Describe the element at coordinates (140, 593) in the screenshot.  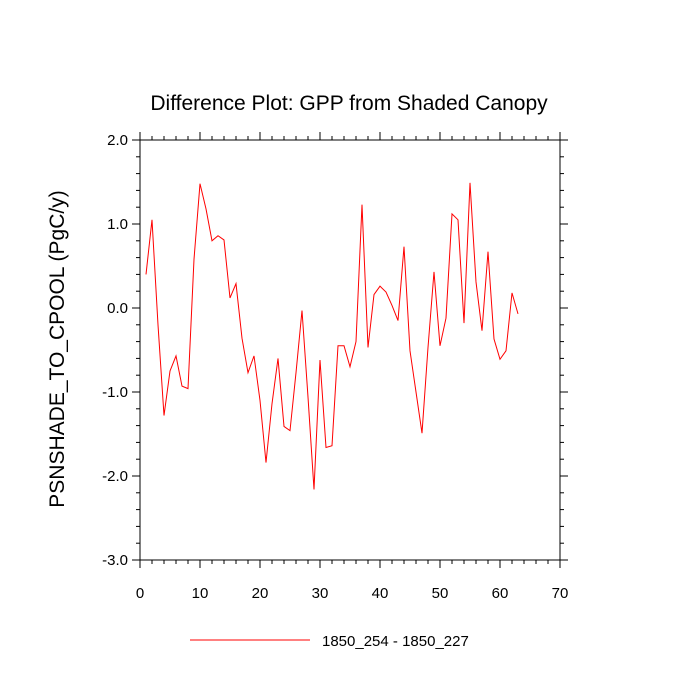
I see `x-tick-label: 0` at that location.